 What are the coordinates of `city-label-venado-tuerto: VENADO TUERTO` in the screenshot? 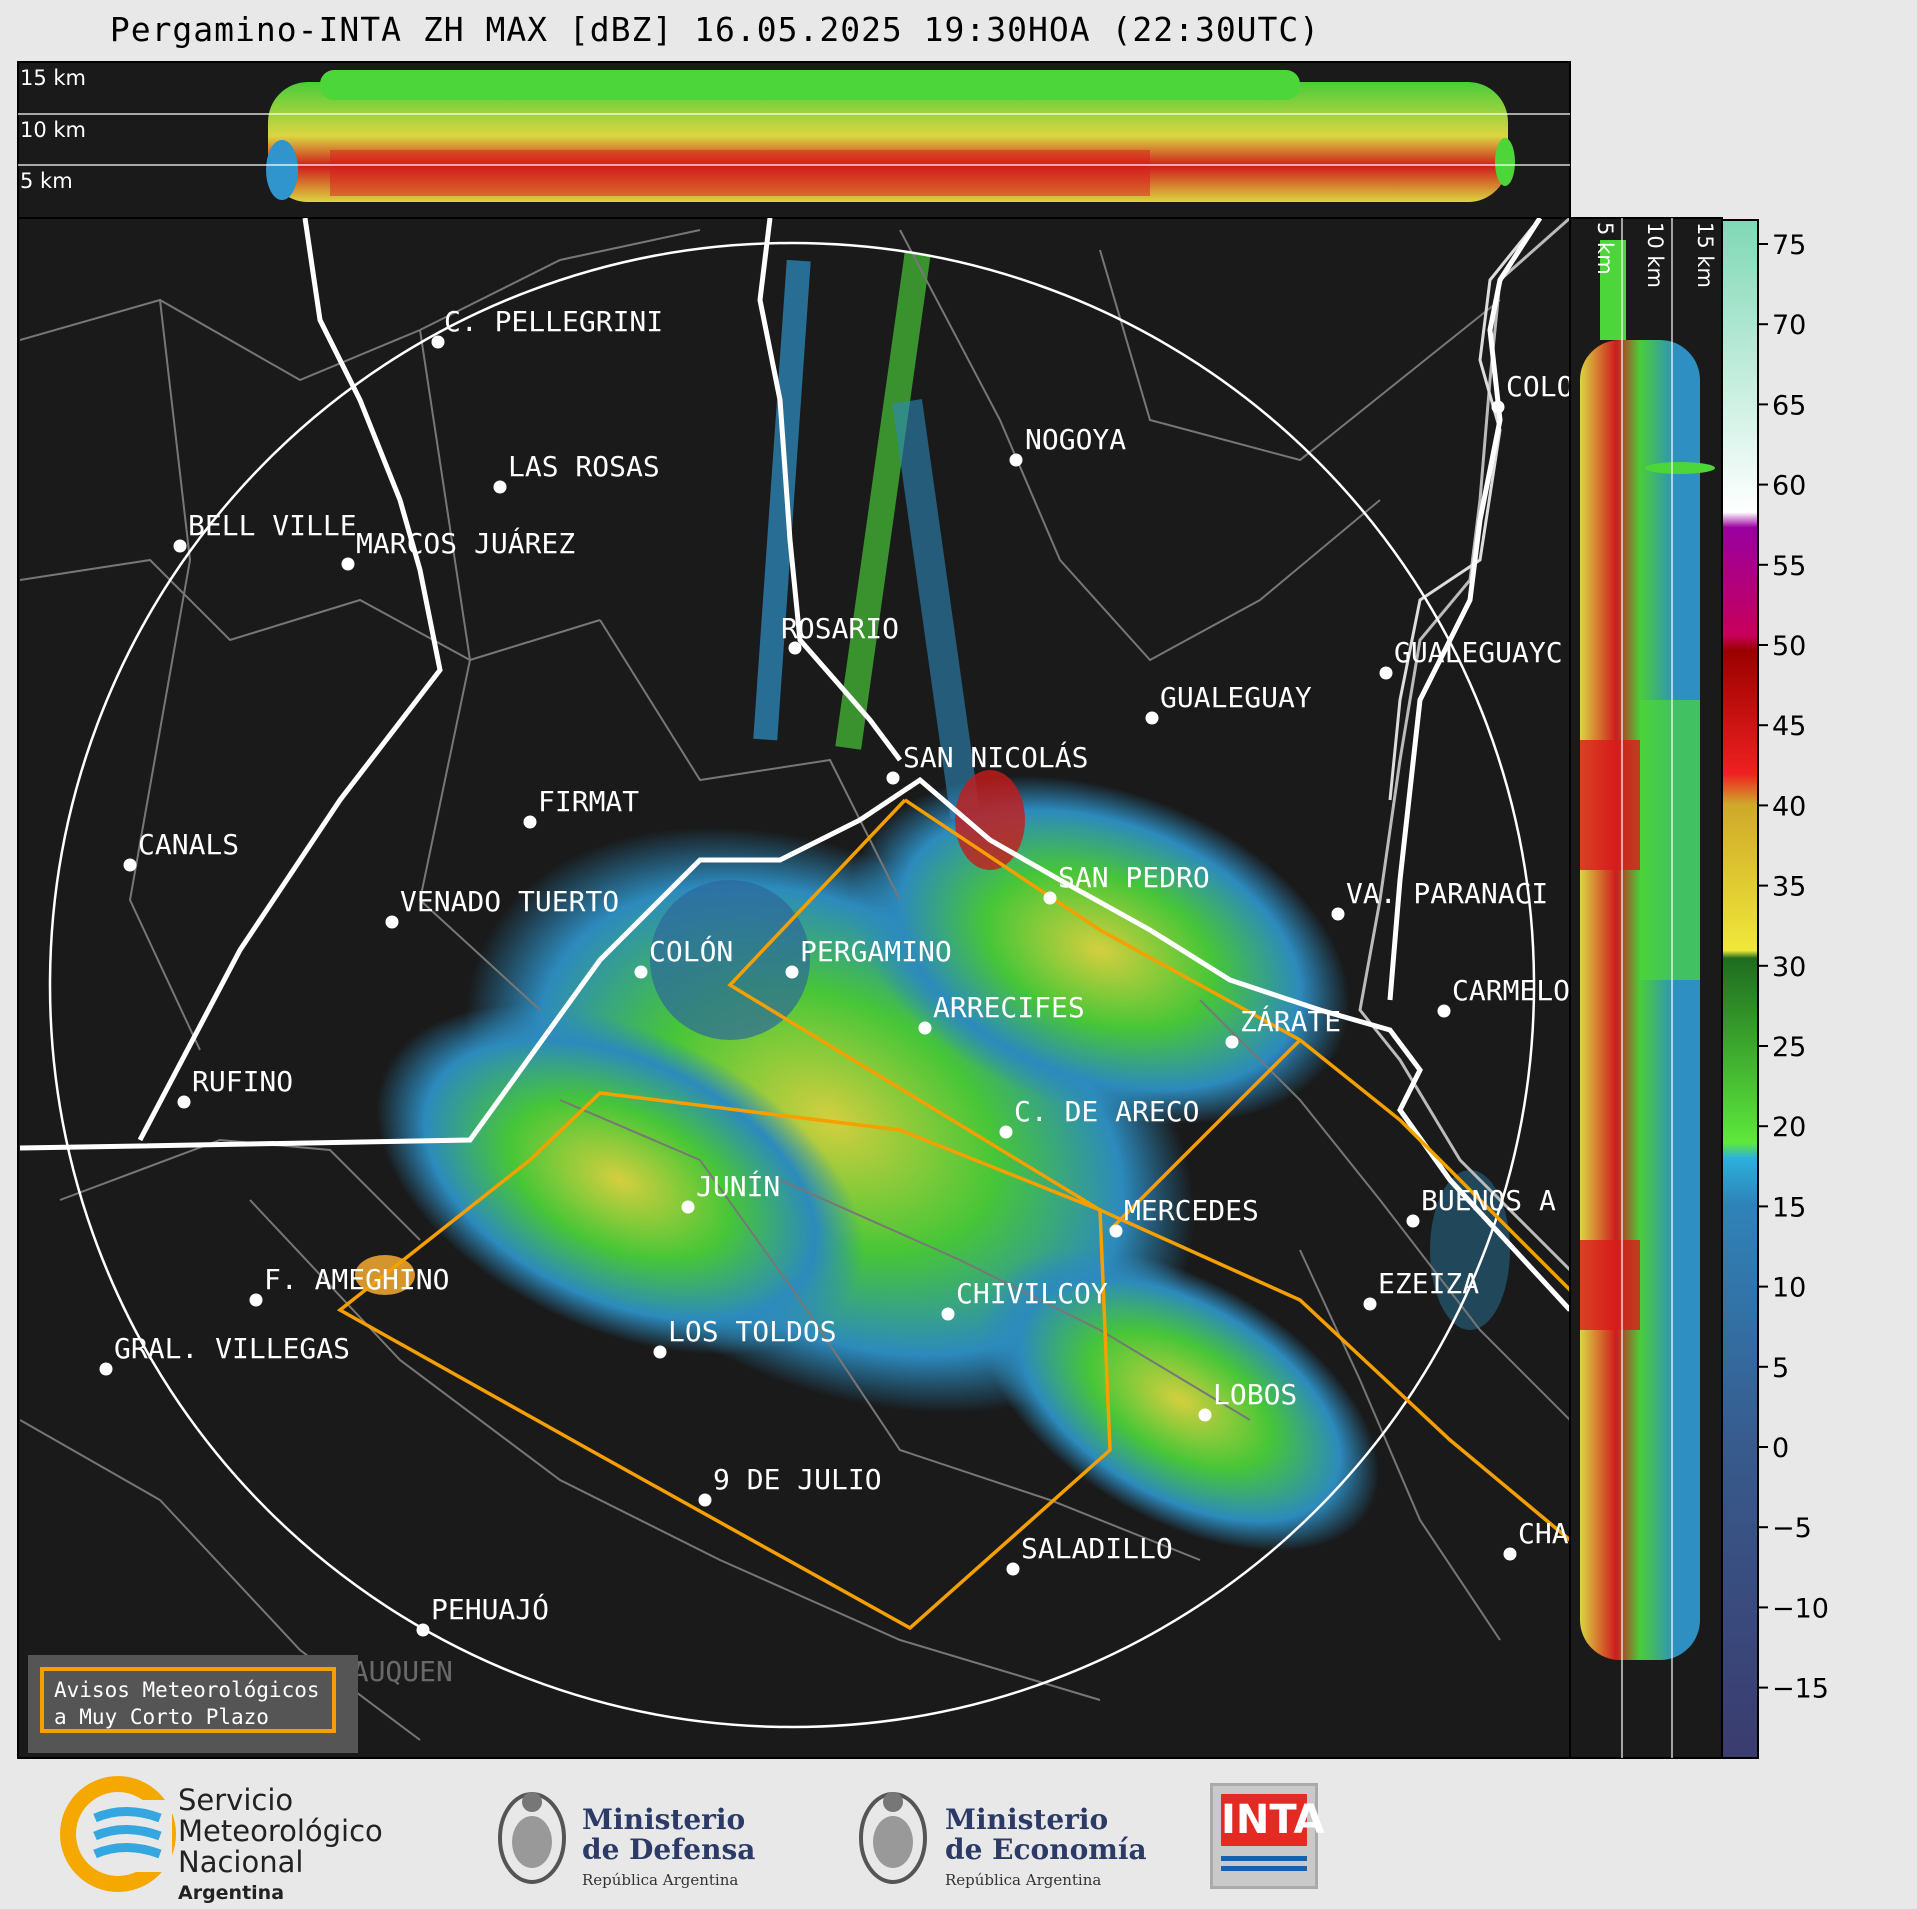 It's located at (509, 901).